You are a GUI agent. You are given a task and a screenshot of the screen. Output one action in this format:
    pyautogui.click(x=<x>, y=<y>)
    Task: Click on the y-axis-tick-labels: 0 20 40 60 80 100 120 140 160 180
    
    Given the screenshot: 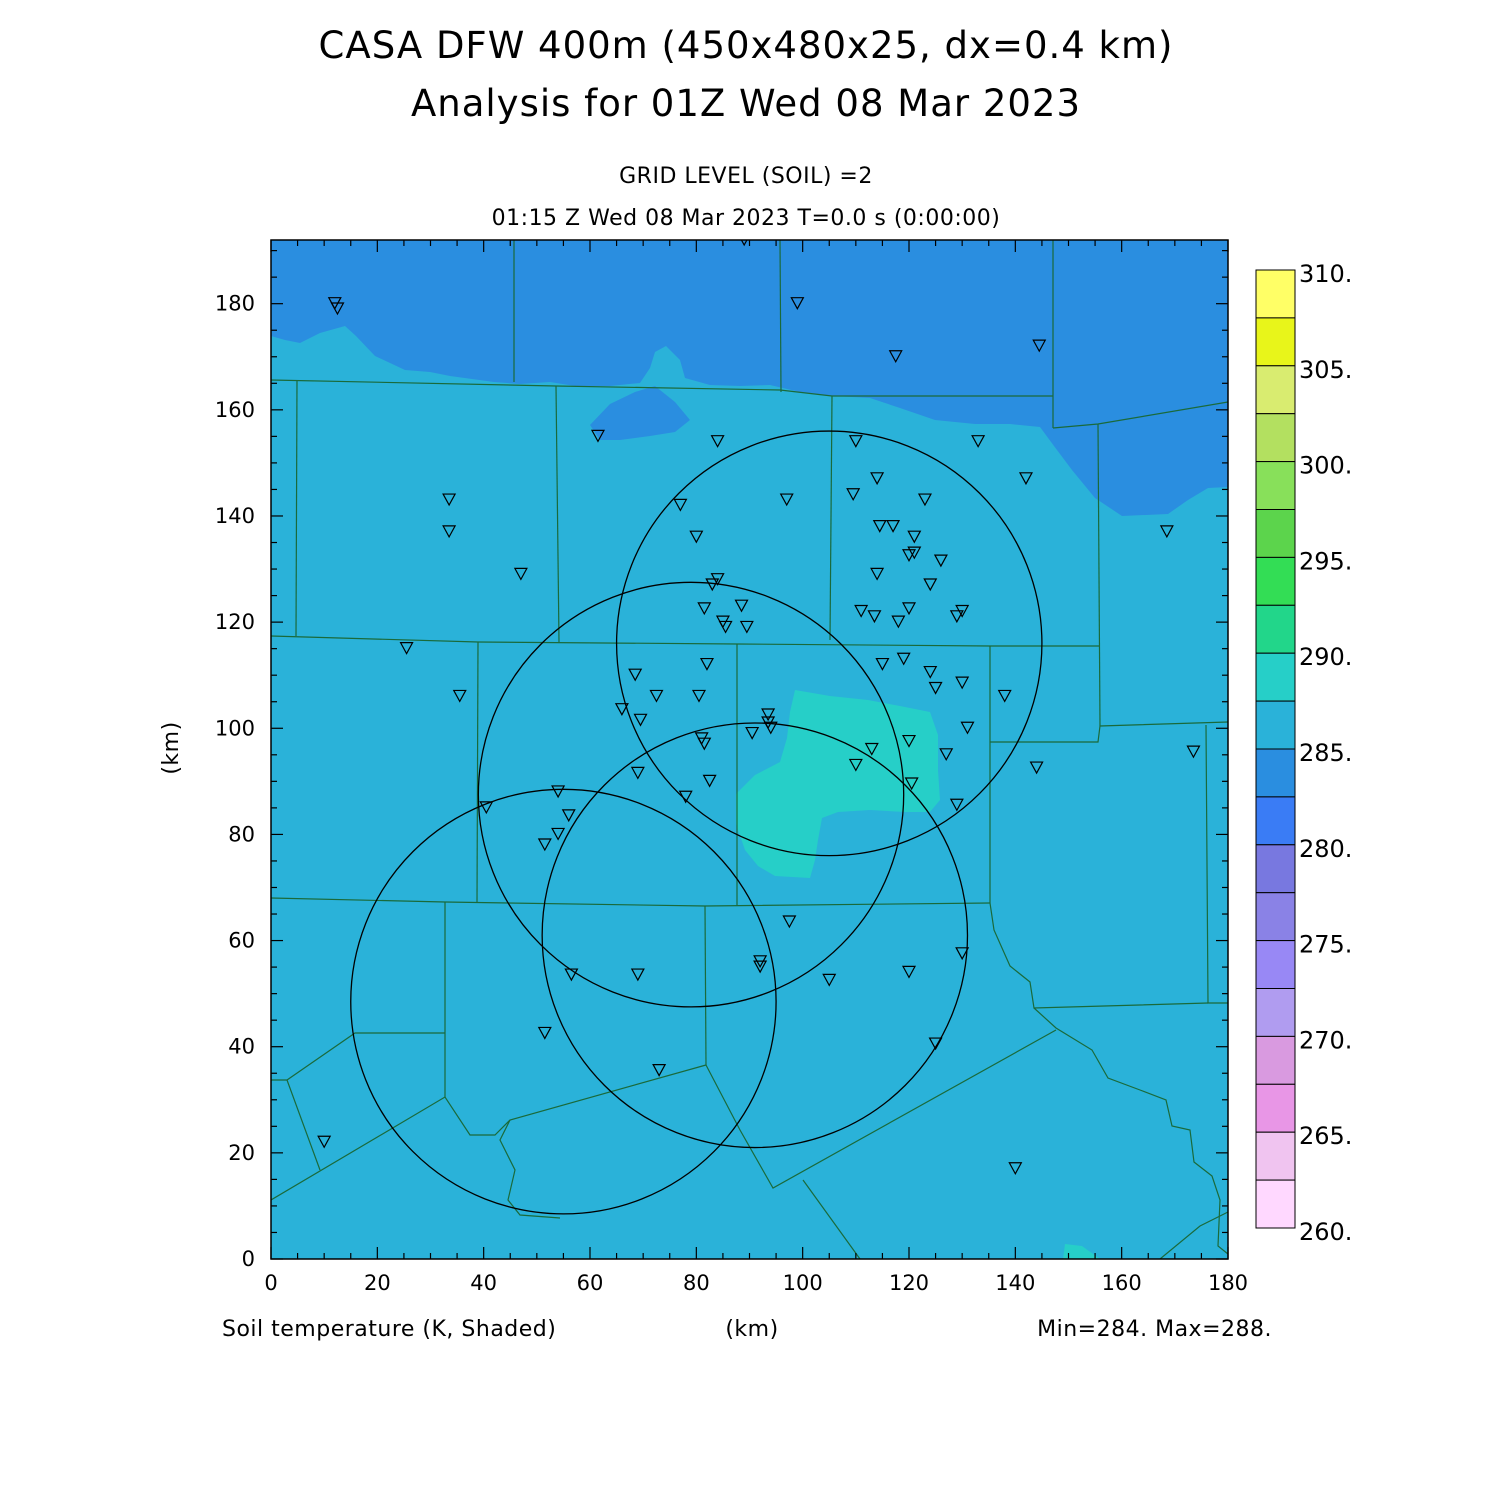 What is the action you would take?
    pyautogui.click(x=235, y=781)
    